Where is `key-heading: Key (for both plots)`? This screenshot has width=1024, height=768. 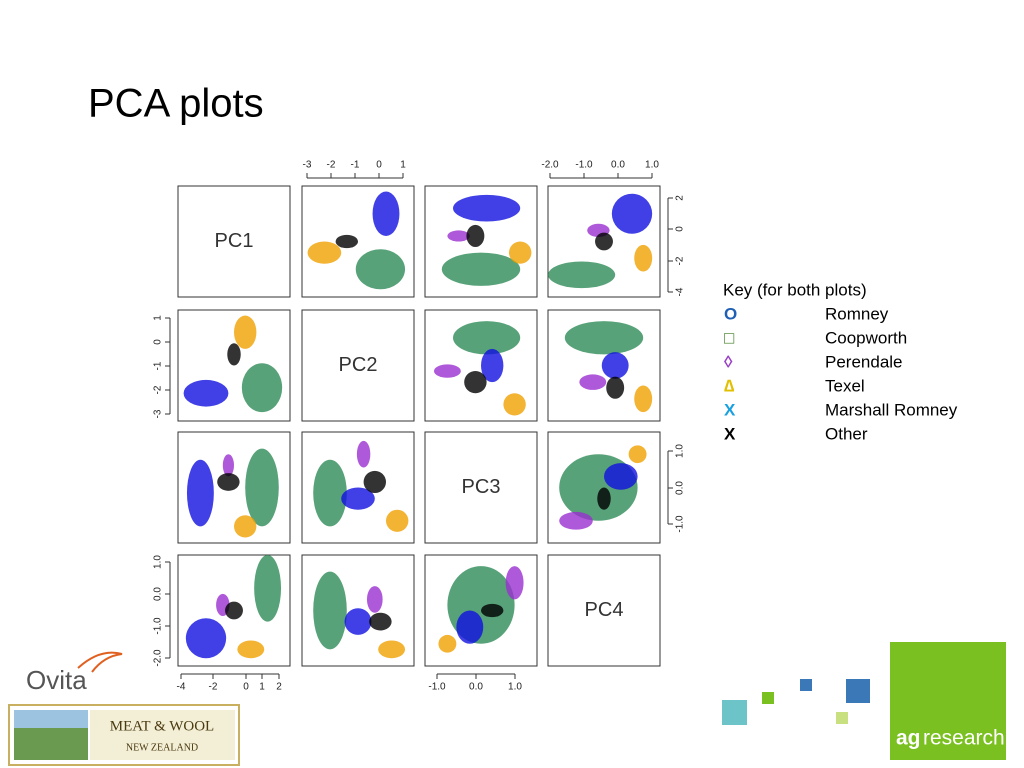 key-heading: Key (for both plots) is located at coordinates (795, 289).